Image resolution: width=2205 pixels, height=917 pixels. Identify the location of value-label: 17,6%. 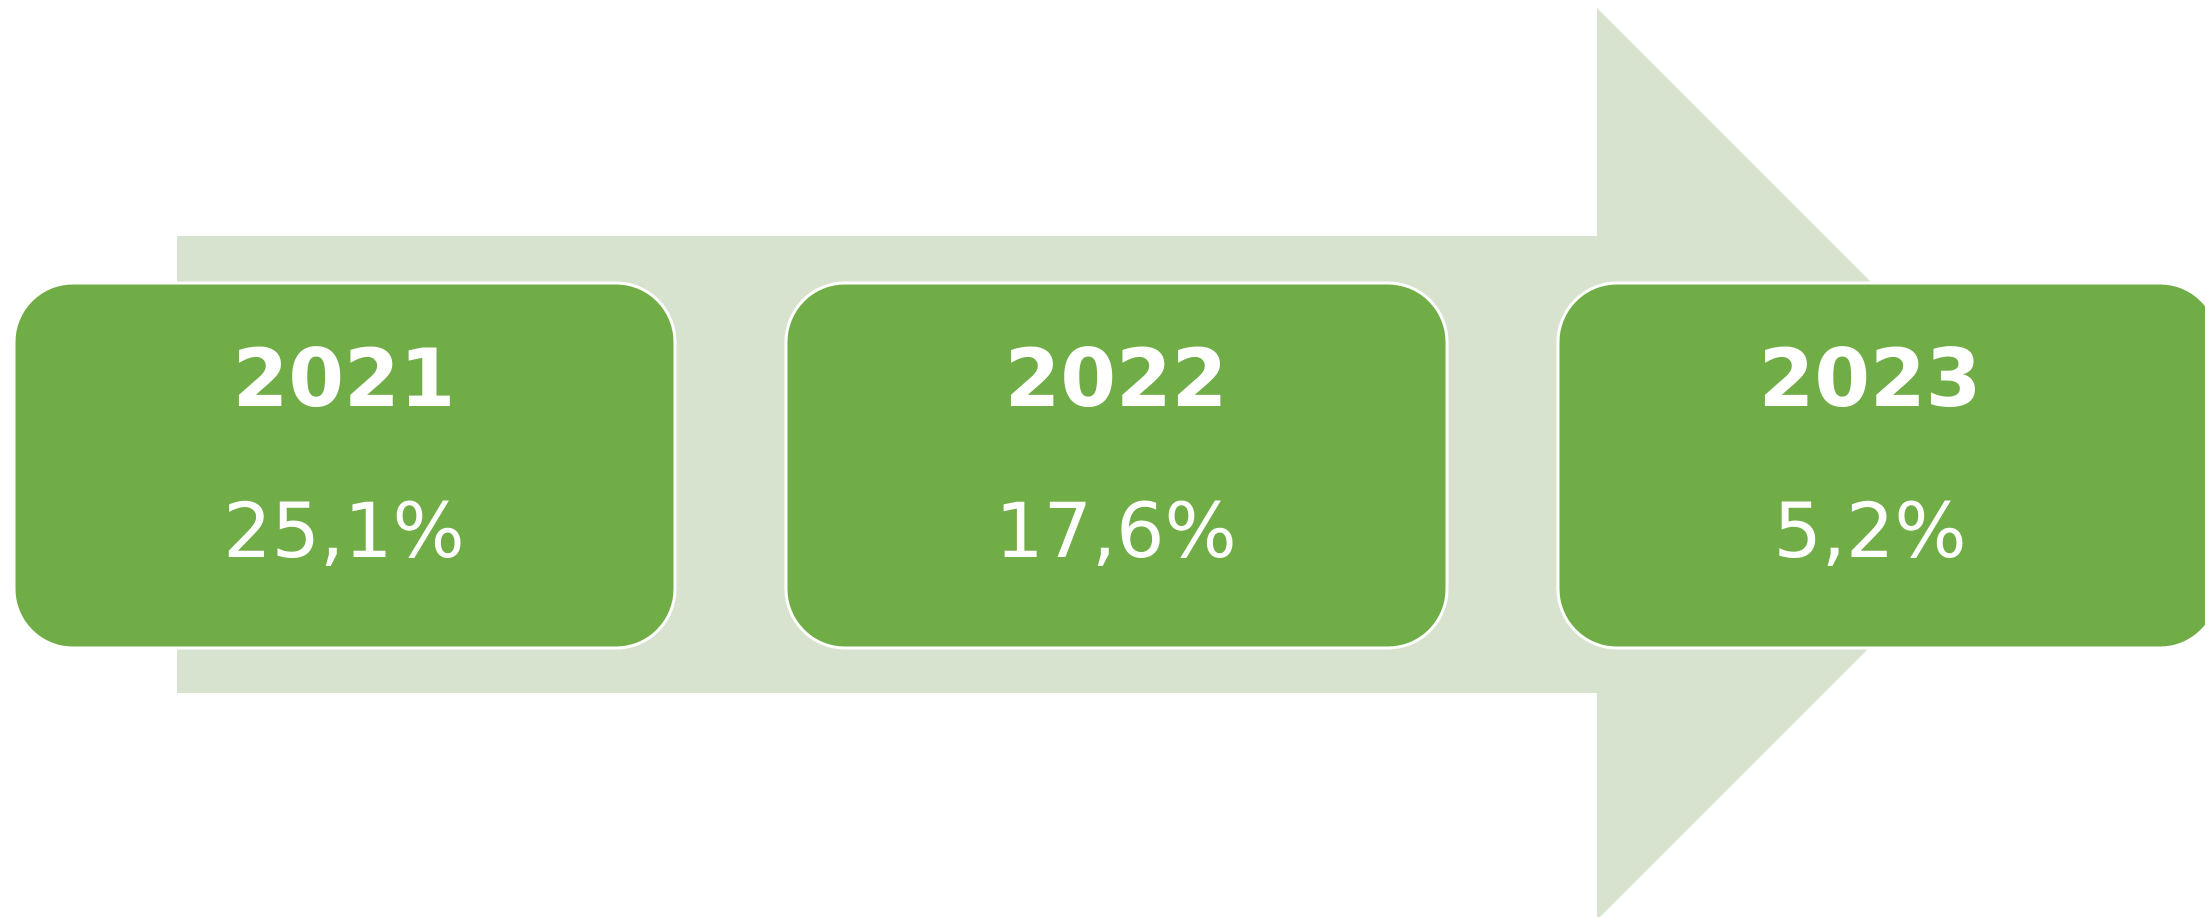
(1115, 530).